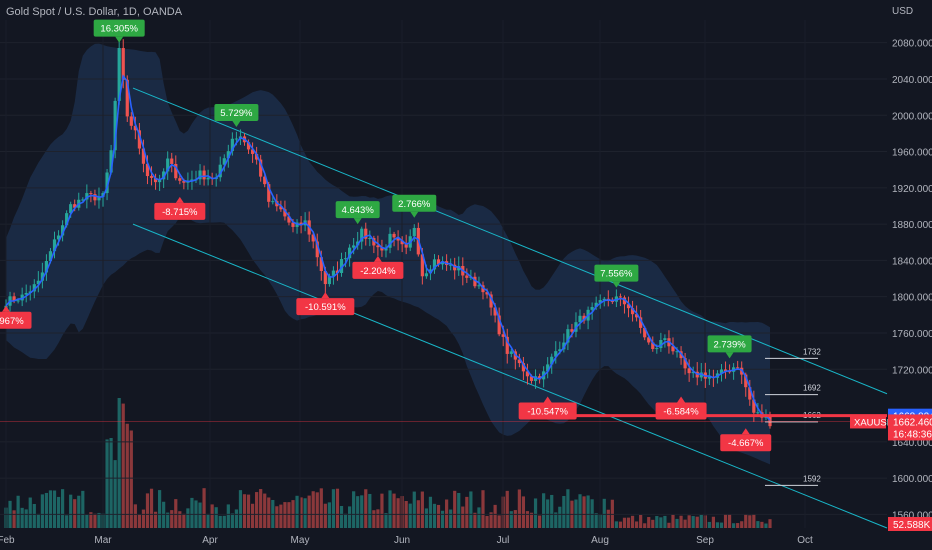 This screenshot has height=550, width=932. What do you see at coordinates (16, 317) in the screenshot?
I see `loss-callout: -6.967%` at bounding box center [16, 317].